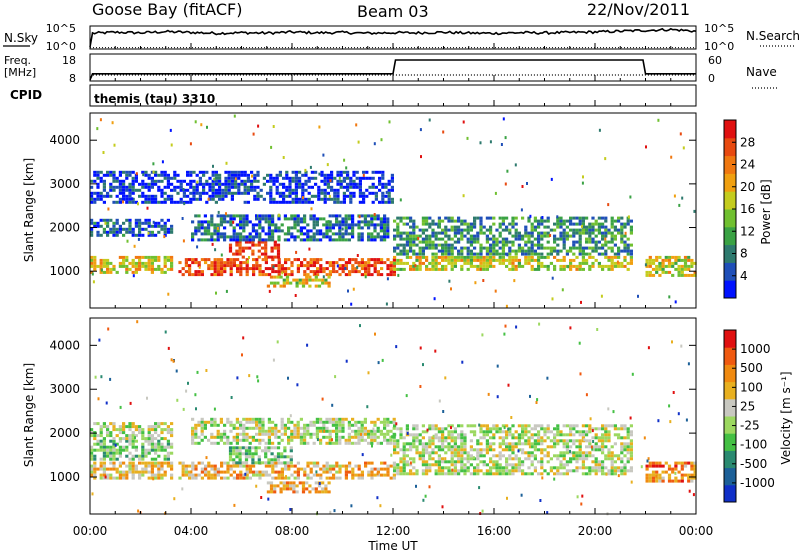 This screenshot has width=800, height=554. Describe the element at coordinates (392, 546) in the screenshot. I see `x-axis-label: Time UT` at that location.